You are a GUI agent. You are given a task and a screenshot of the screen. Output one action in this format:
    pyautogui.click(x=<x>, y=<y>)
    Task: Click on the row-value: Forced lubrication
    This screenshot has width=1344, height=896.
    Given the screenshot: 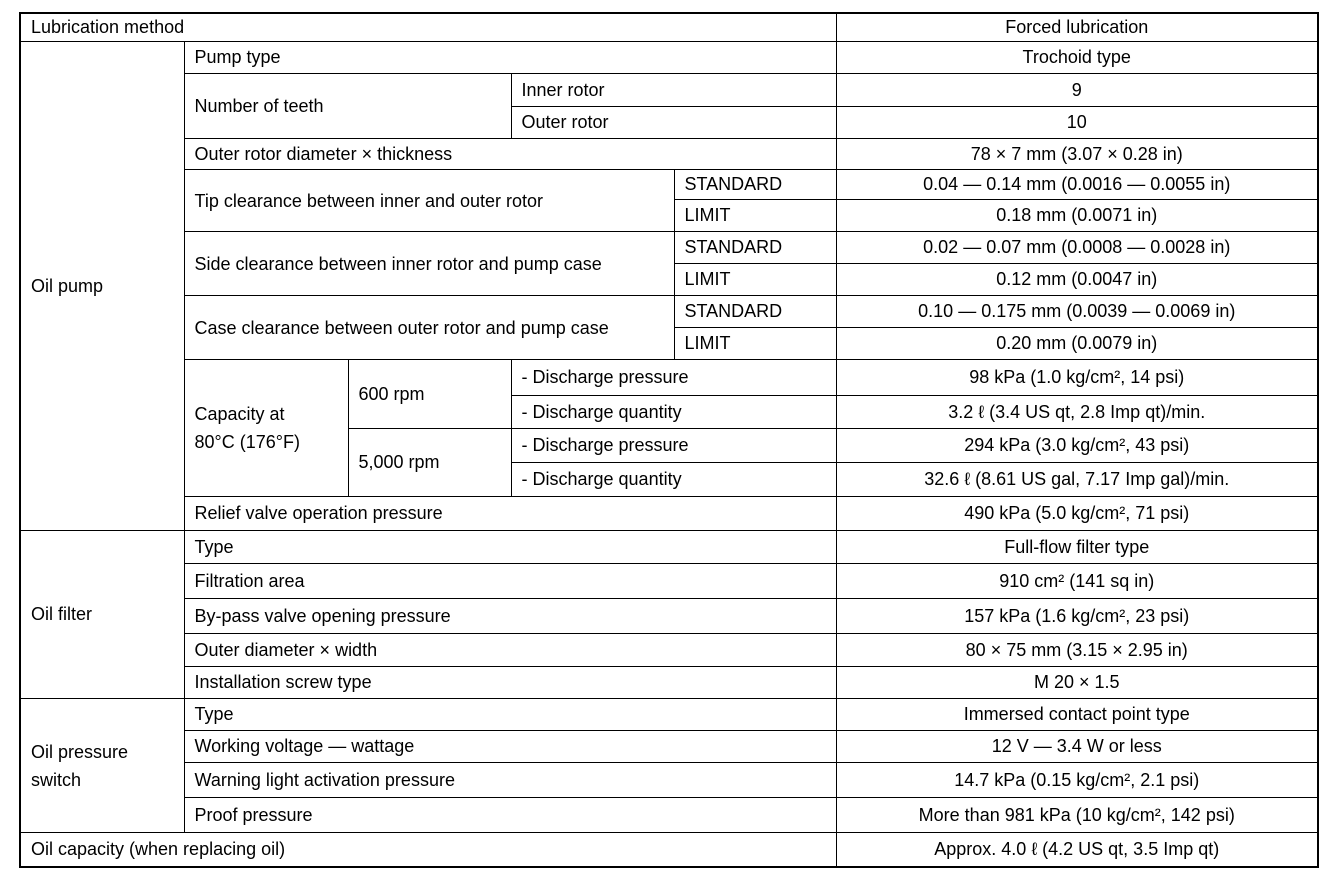 What is the action you would take?
    pyautogui.click(x=1077, y=27)
    